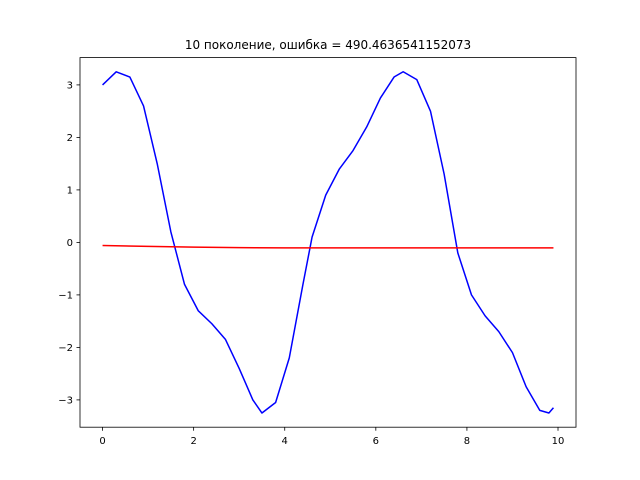  I want to click on y-tick-label: 1, so click(70, 190).